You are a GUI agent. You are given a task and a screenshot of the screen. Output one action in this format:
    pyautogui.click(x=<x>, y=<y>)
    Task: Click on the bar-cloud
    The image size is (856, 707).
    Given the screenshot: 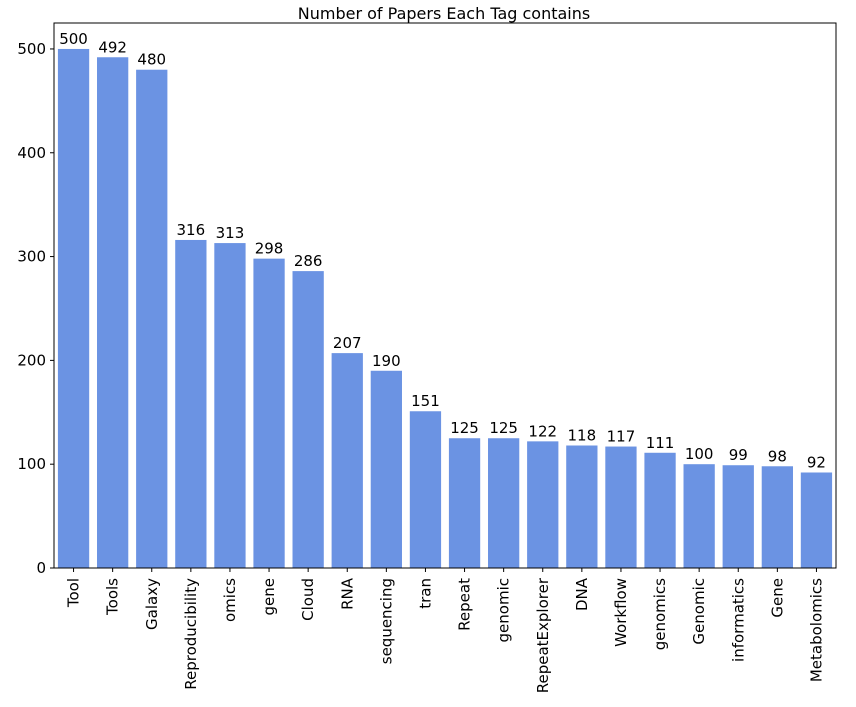 What is the action you would take?
    pyautogui.click(x=308, y=419)
    